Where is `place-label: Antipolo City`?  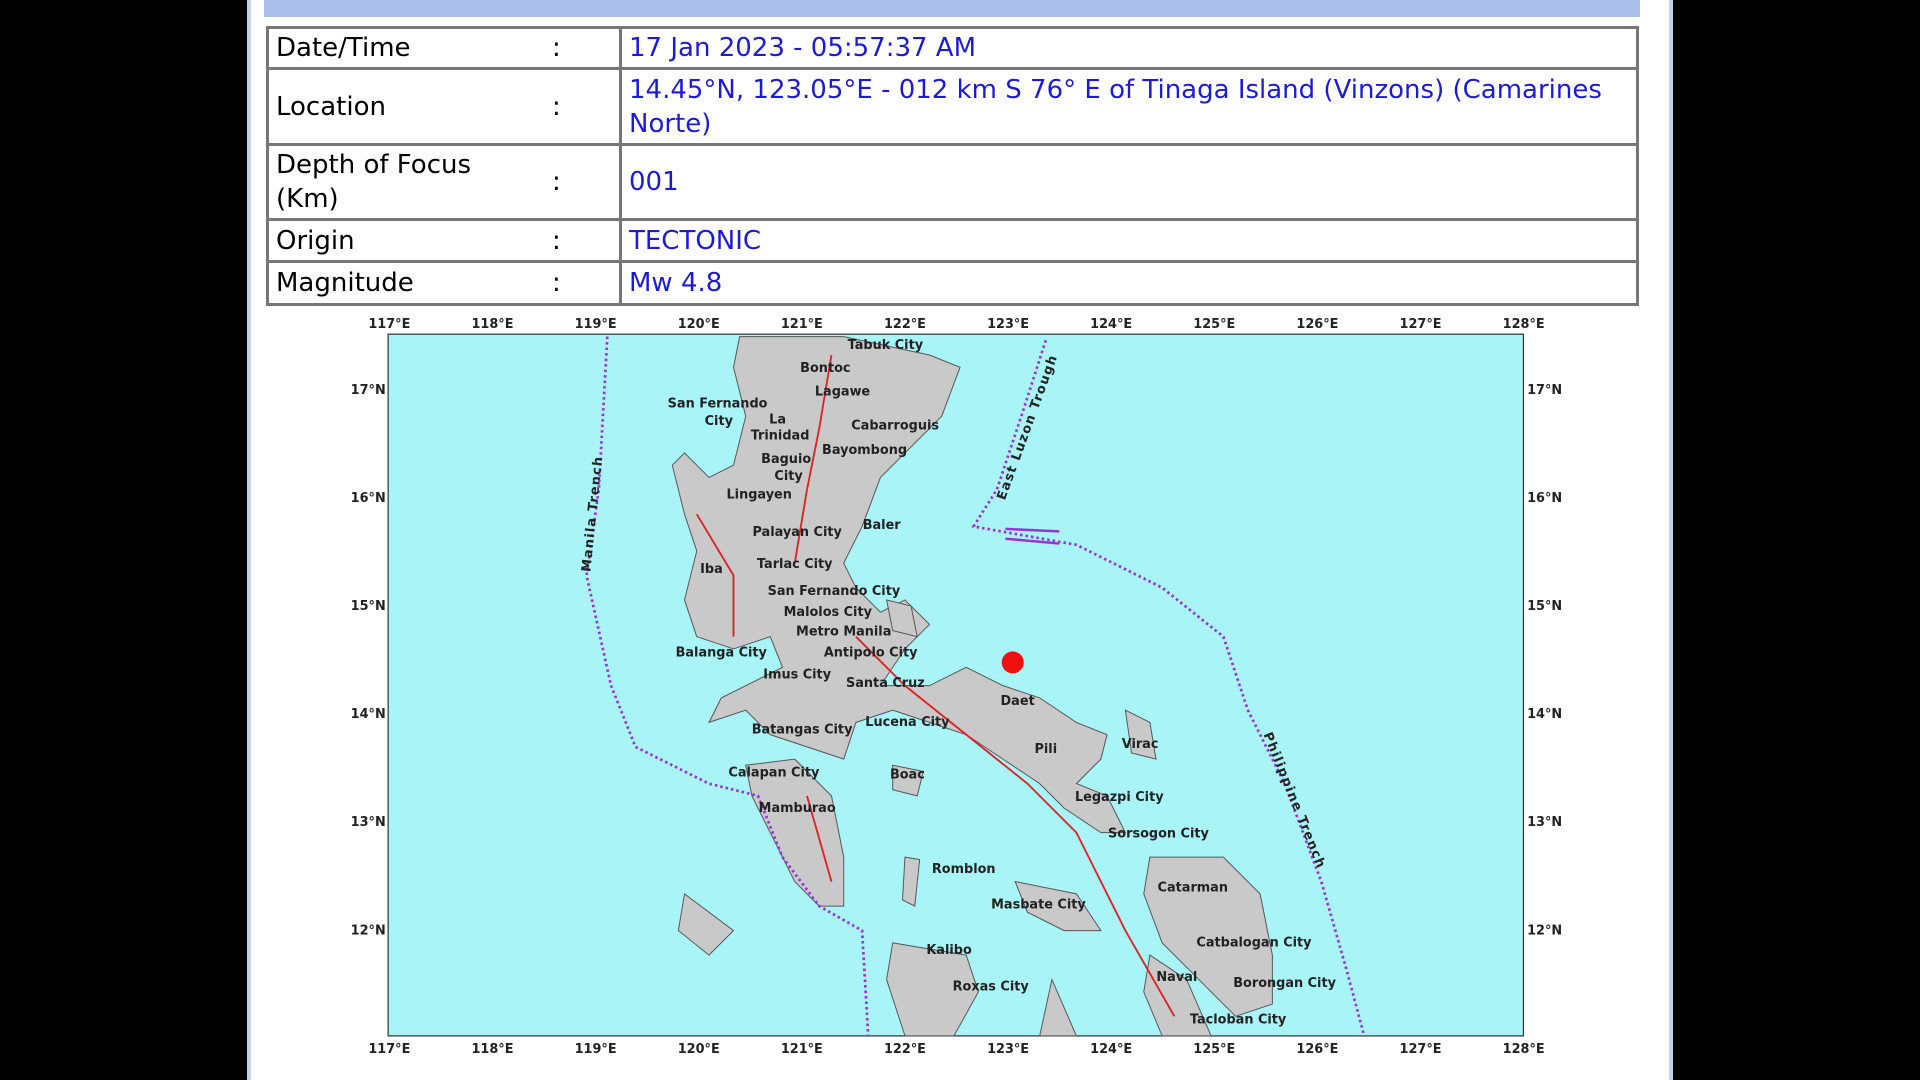 place-label: Antipolo City is located at coordinates (871, 652).